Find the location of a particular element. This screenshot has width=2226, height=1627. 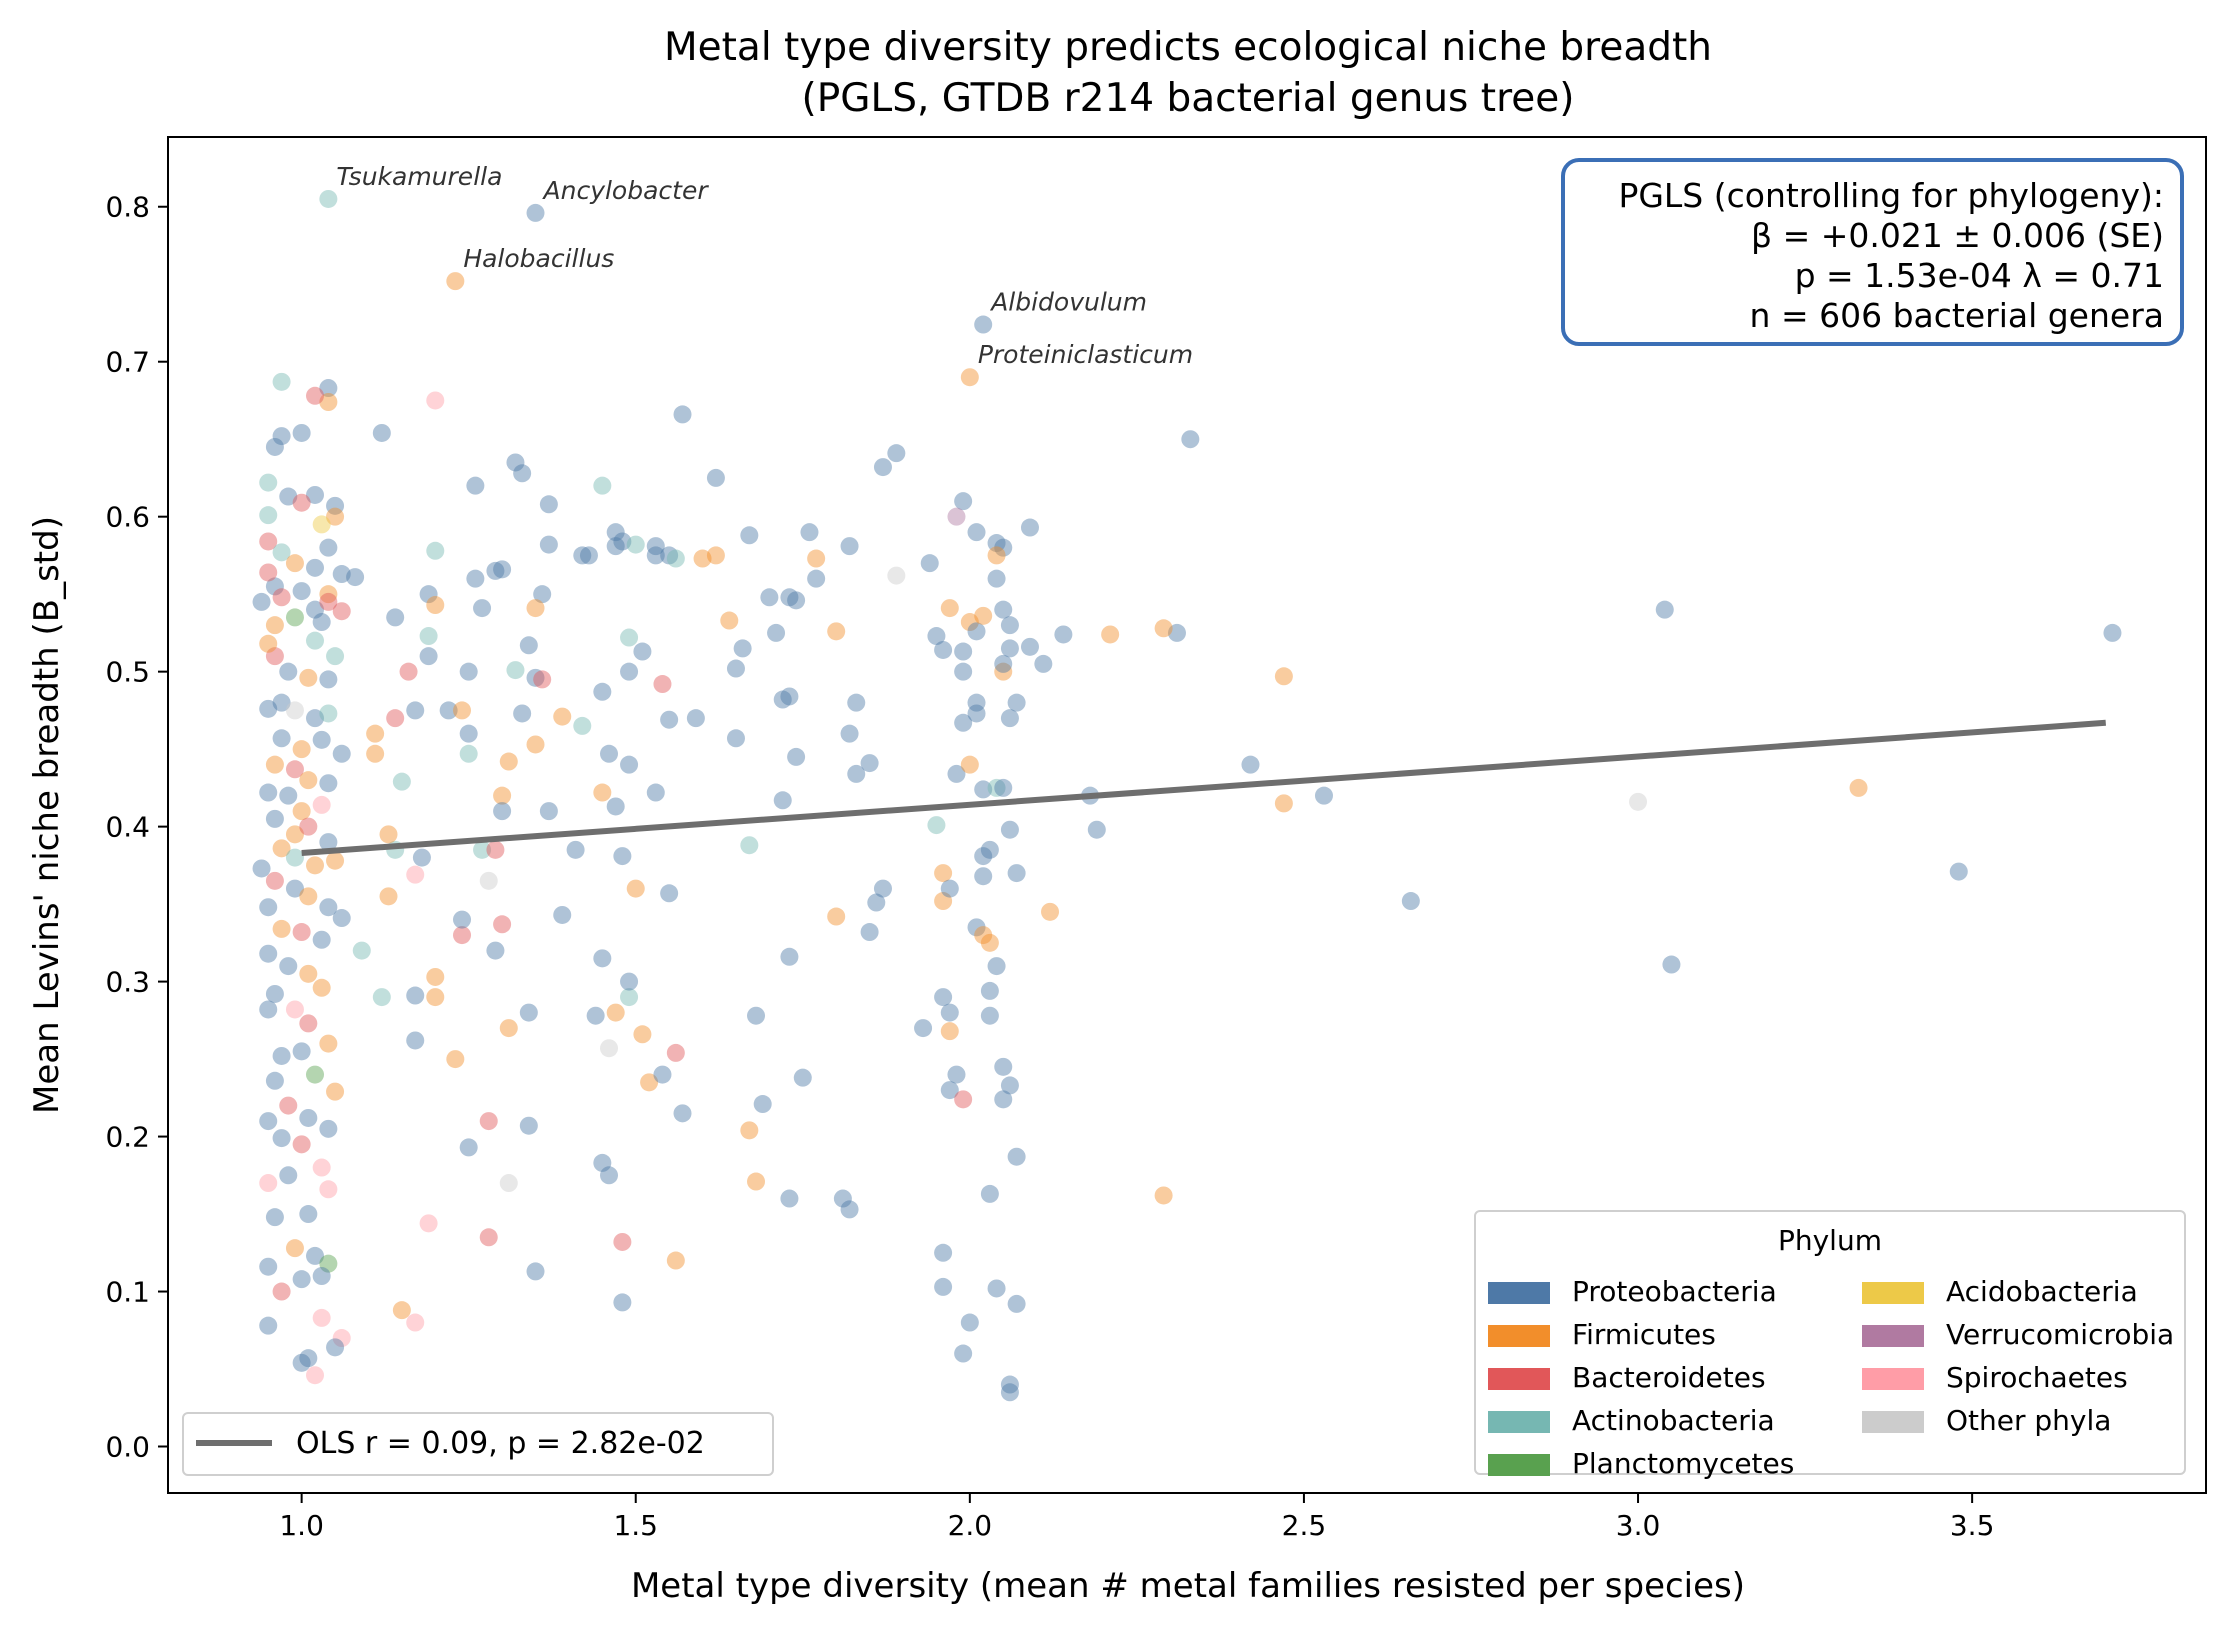

legend-item: Bacteroidetes is located at coordinates (1627, 1378).